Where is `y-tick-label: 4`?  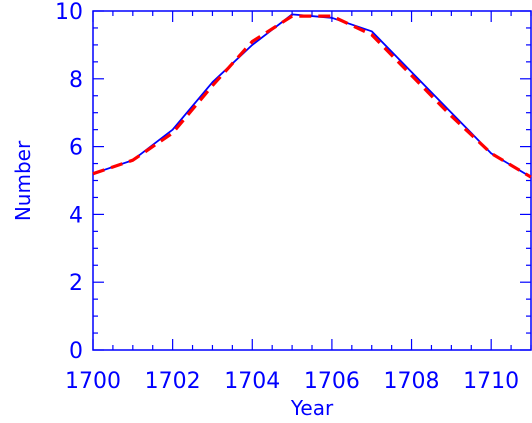
y-tick-label: 4 is located at coordinates (76, 215).